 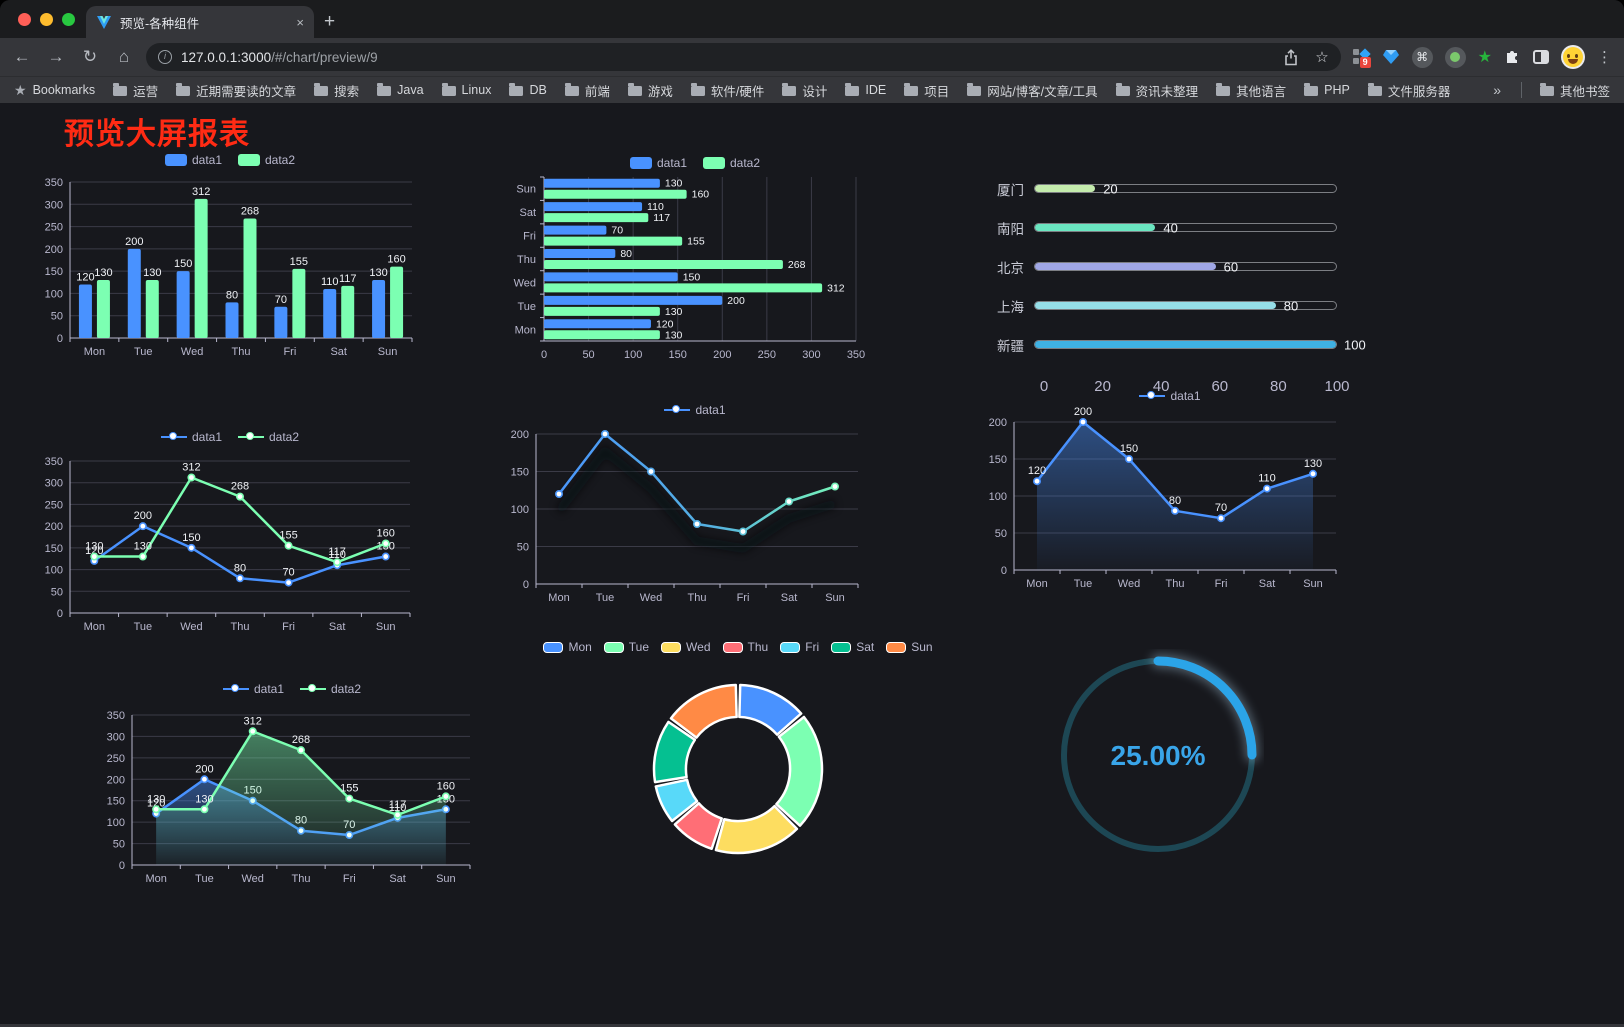 What do you see at coordinates (811, 355) in the screenshot?
I see `svg-text: 300` at bounding box center [811, 355].